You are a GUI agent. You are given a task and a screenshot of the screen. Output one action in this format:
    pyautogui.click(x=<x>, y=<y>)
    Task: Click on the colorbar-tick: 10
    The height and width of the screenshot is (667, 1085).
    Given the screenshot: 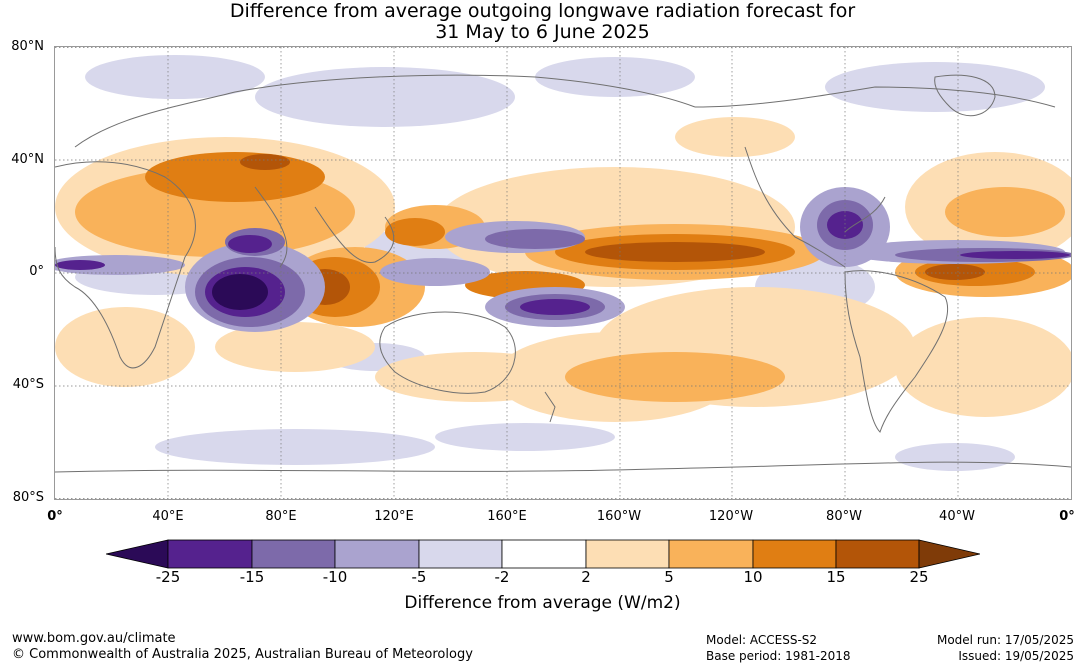 What is the action you would take?
    pyautogui.click(x=753, y=577)
    